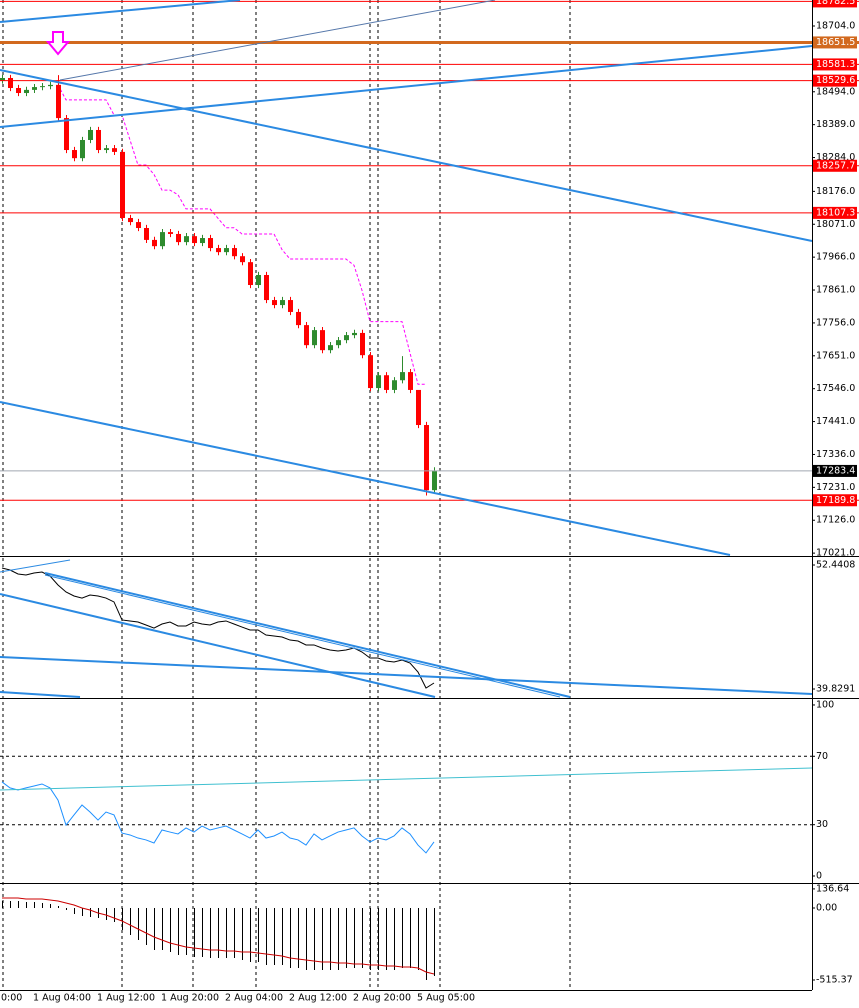  I want to click on y-tick-label: 0.00, so click(826, 907).